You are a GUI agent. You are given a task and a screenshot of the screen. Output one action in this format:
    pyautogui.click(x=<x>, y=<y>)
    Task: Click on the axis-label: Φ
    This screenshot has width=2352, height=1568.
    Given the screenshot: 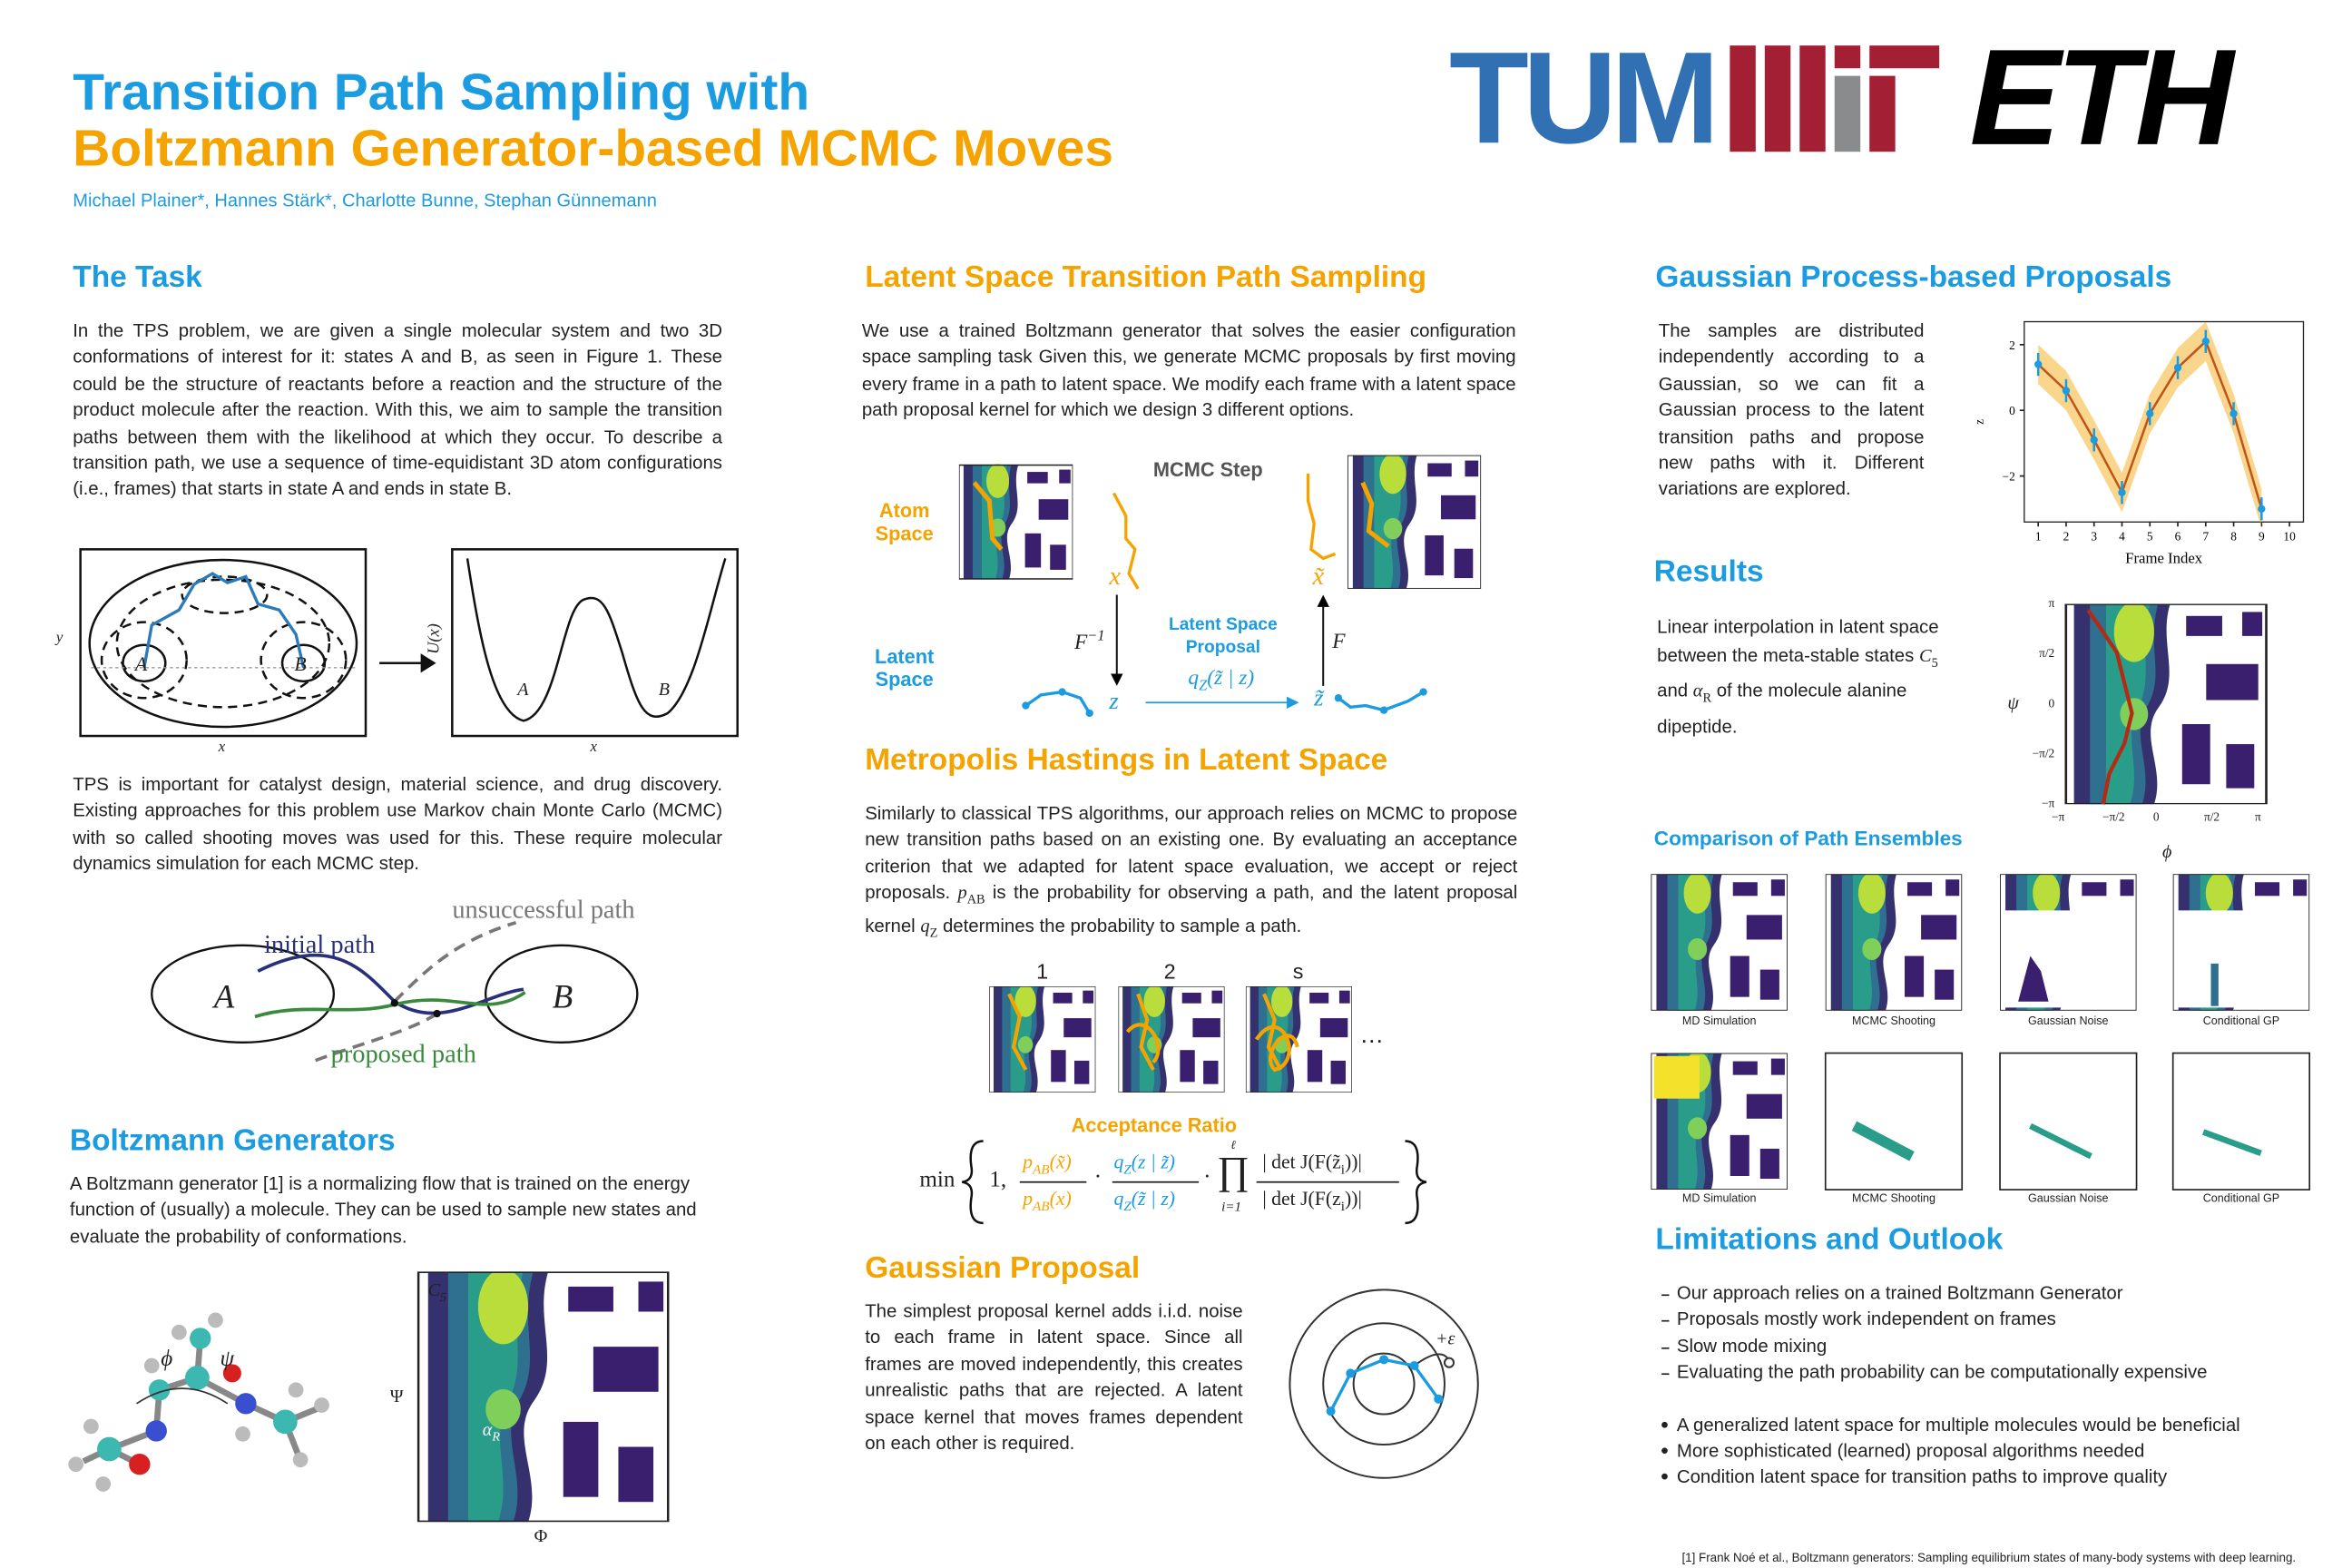 What is the action you would take?
    pyautogui.click(x=541, y=1535)
    